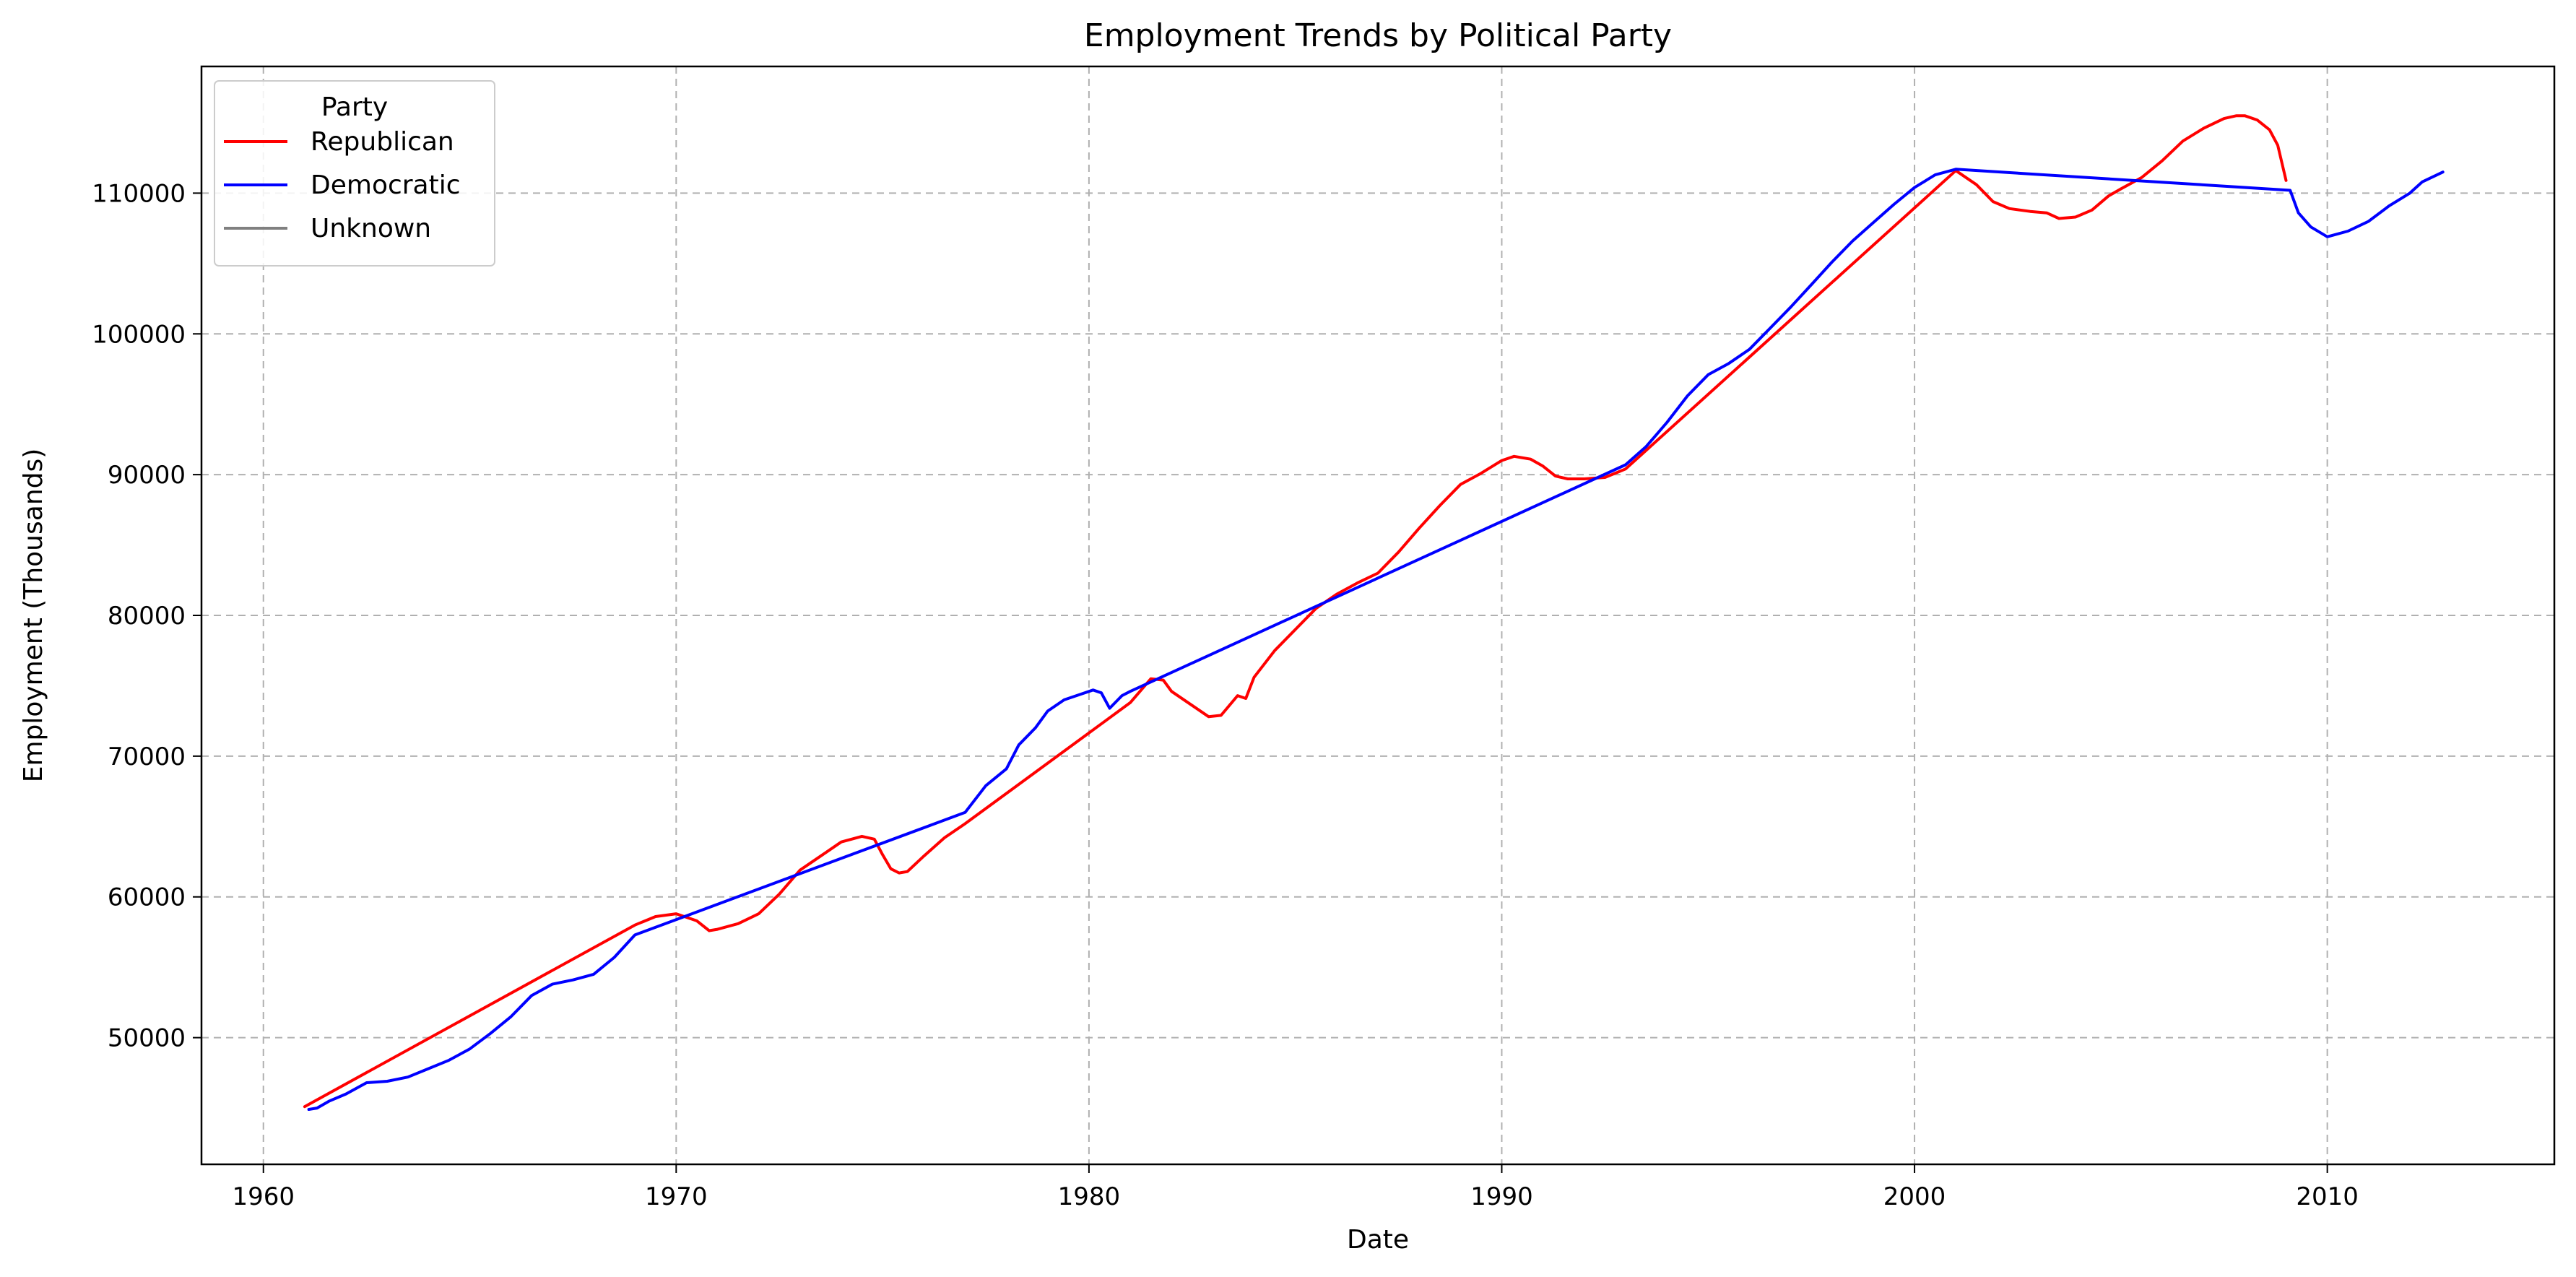 The height and width of the screenshot is (1277, 2576). I want to click on y-tick-label: 50000, so click(147, 1038).